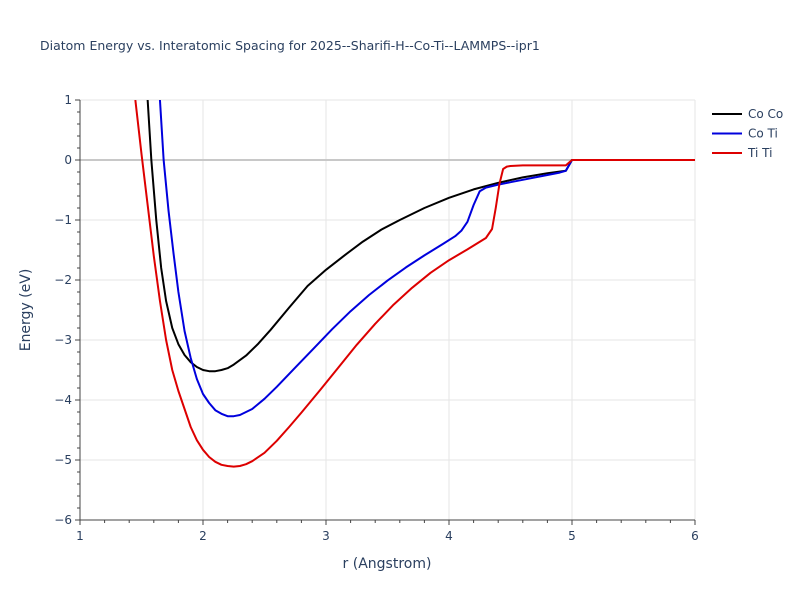 This screenshot has width=800, height=600. I want to click on x-tick-label: 3, so click(326, 536).